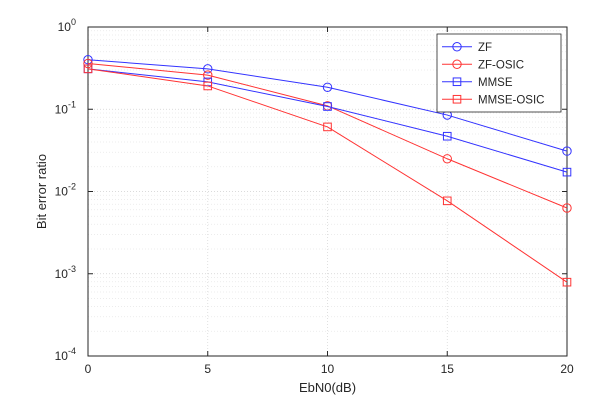 The height and width of the screenshot is (415, 602). What do you see at coordinates (328, 369) in the screenshot?
I see `x-tick-label: 10` at bounding box center [328, 369].